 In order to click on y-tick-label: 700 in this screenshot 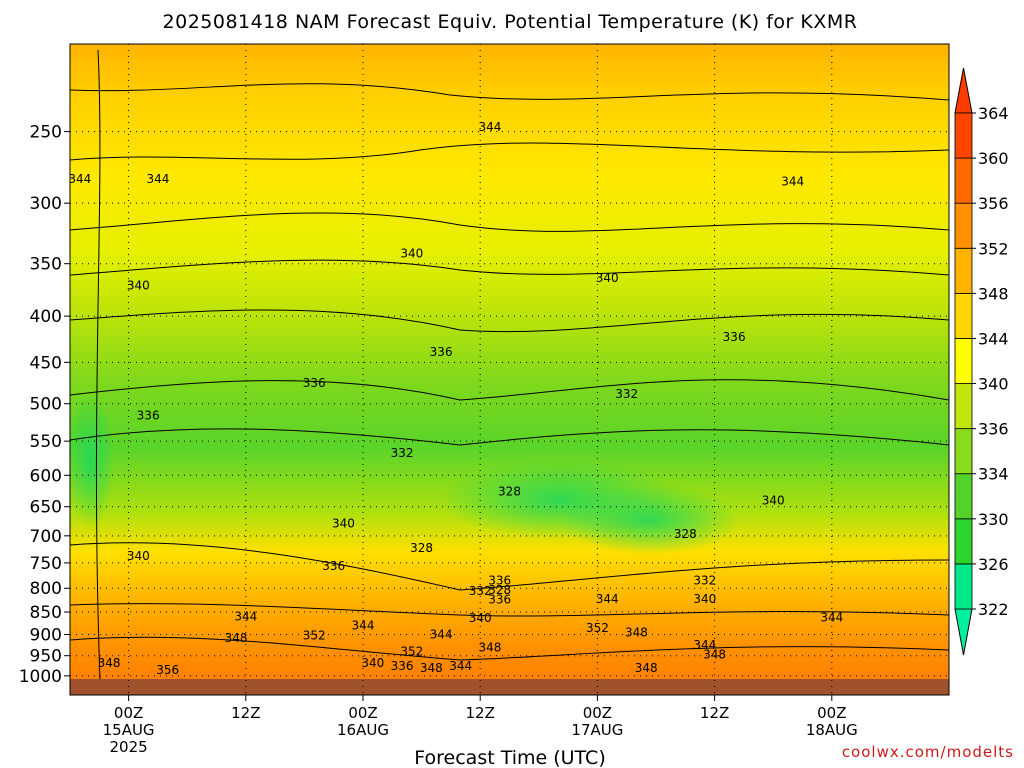, I will do `click(46, 537)`.